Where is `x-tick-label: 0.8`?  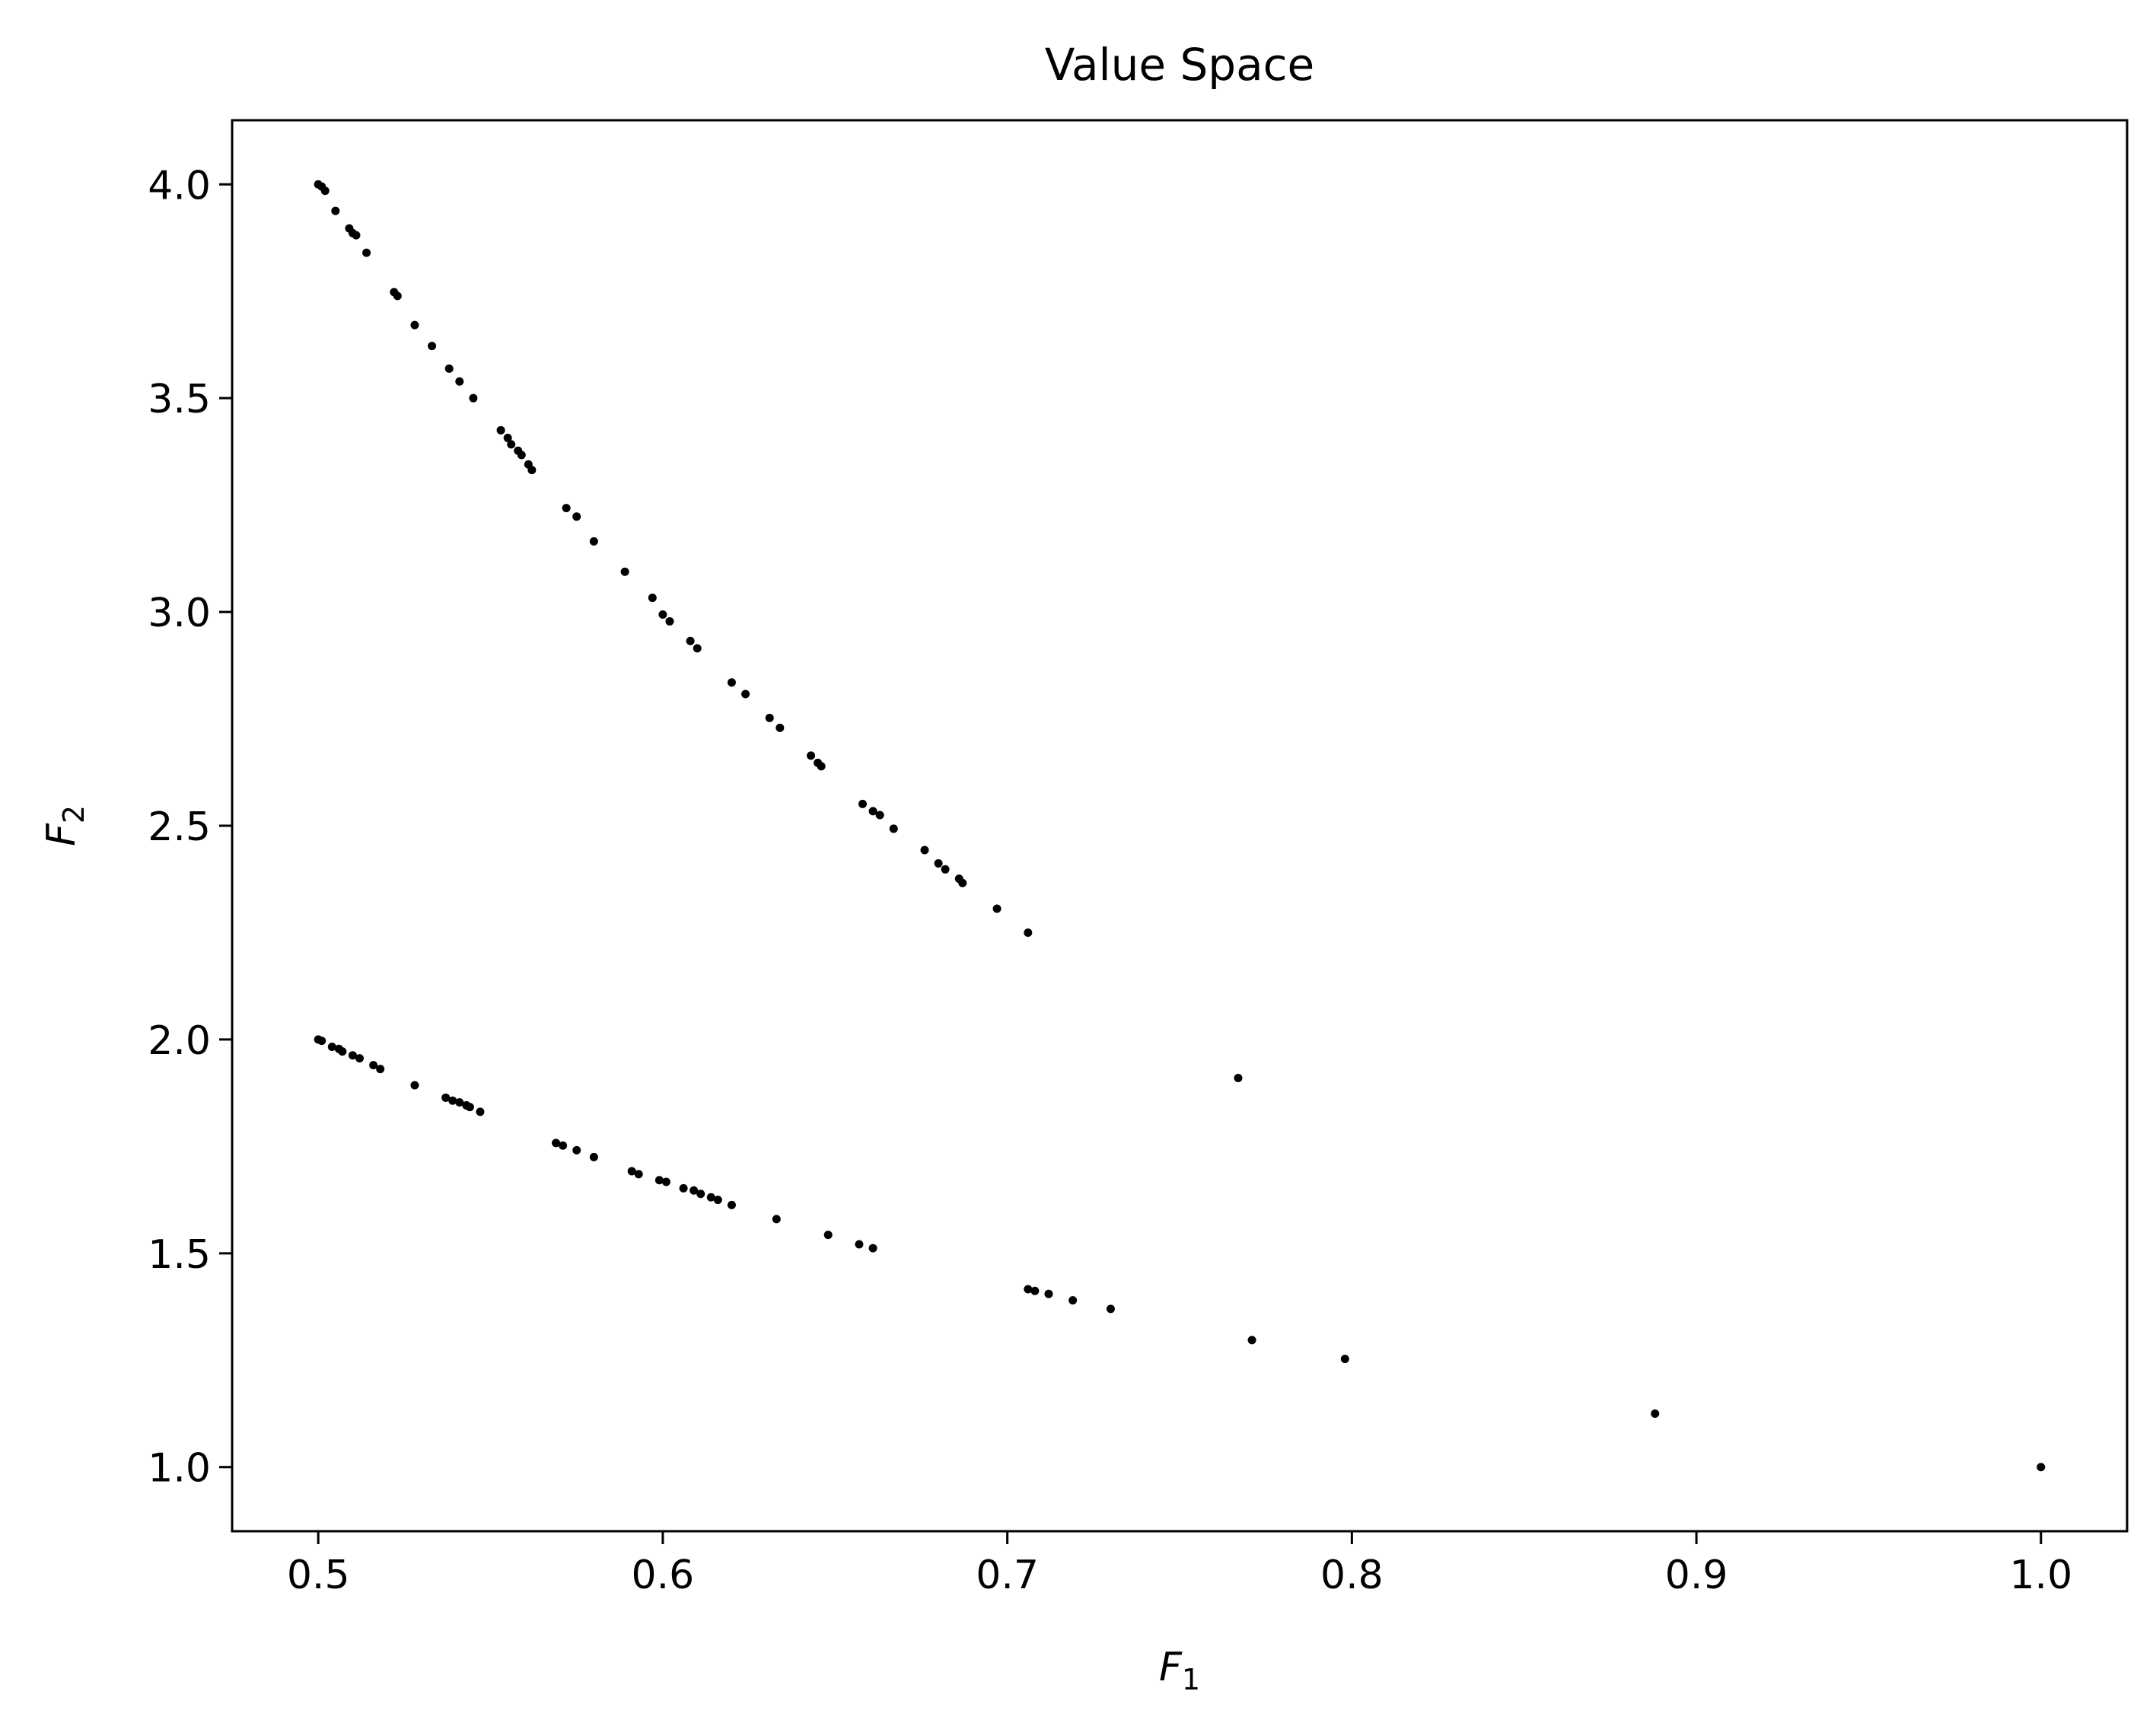 x-tick-label: 0.8 is located at coordinates (1352, 1575).